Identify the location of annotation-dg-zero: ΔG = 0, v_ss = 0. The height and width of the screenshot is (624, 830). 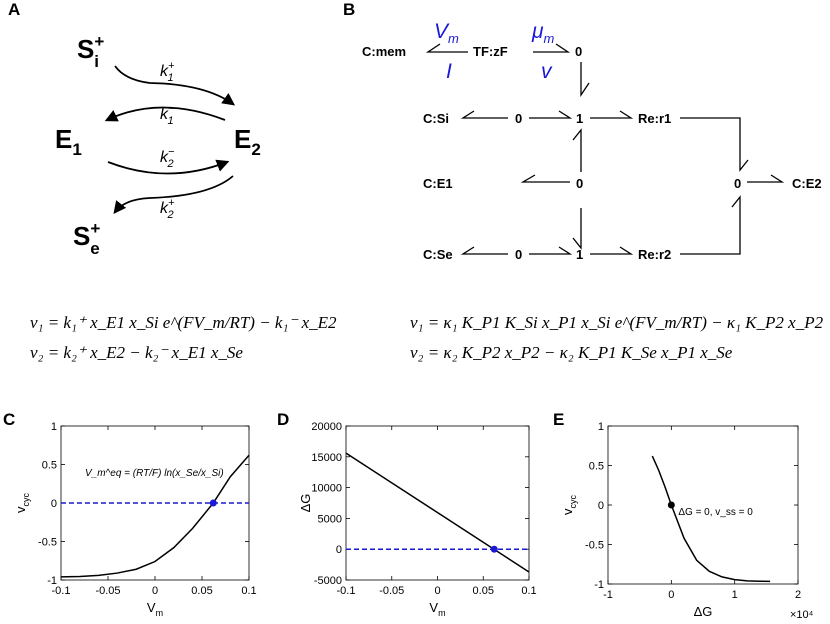
(715, 512).